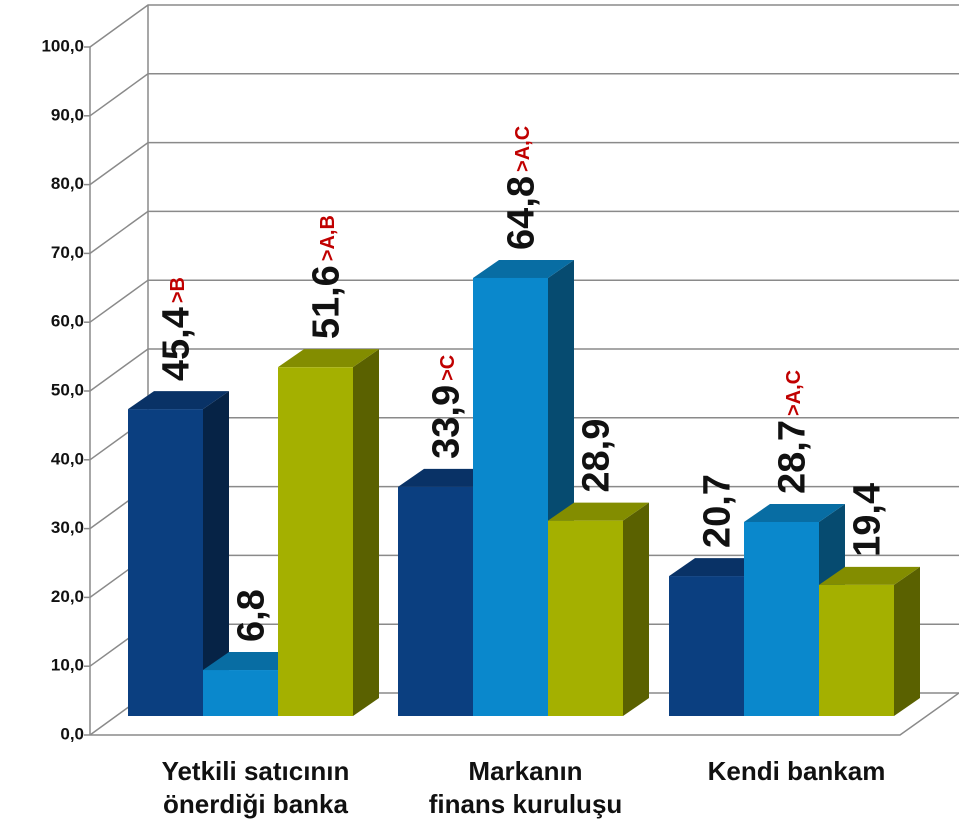 The image size is (959, 826). Describe the element at coordinates (67, 527) in the screenshot. I see `y-tick-label: 30,0` at that location.